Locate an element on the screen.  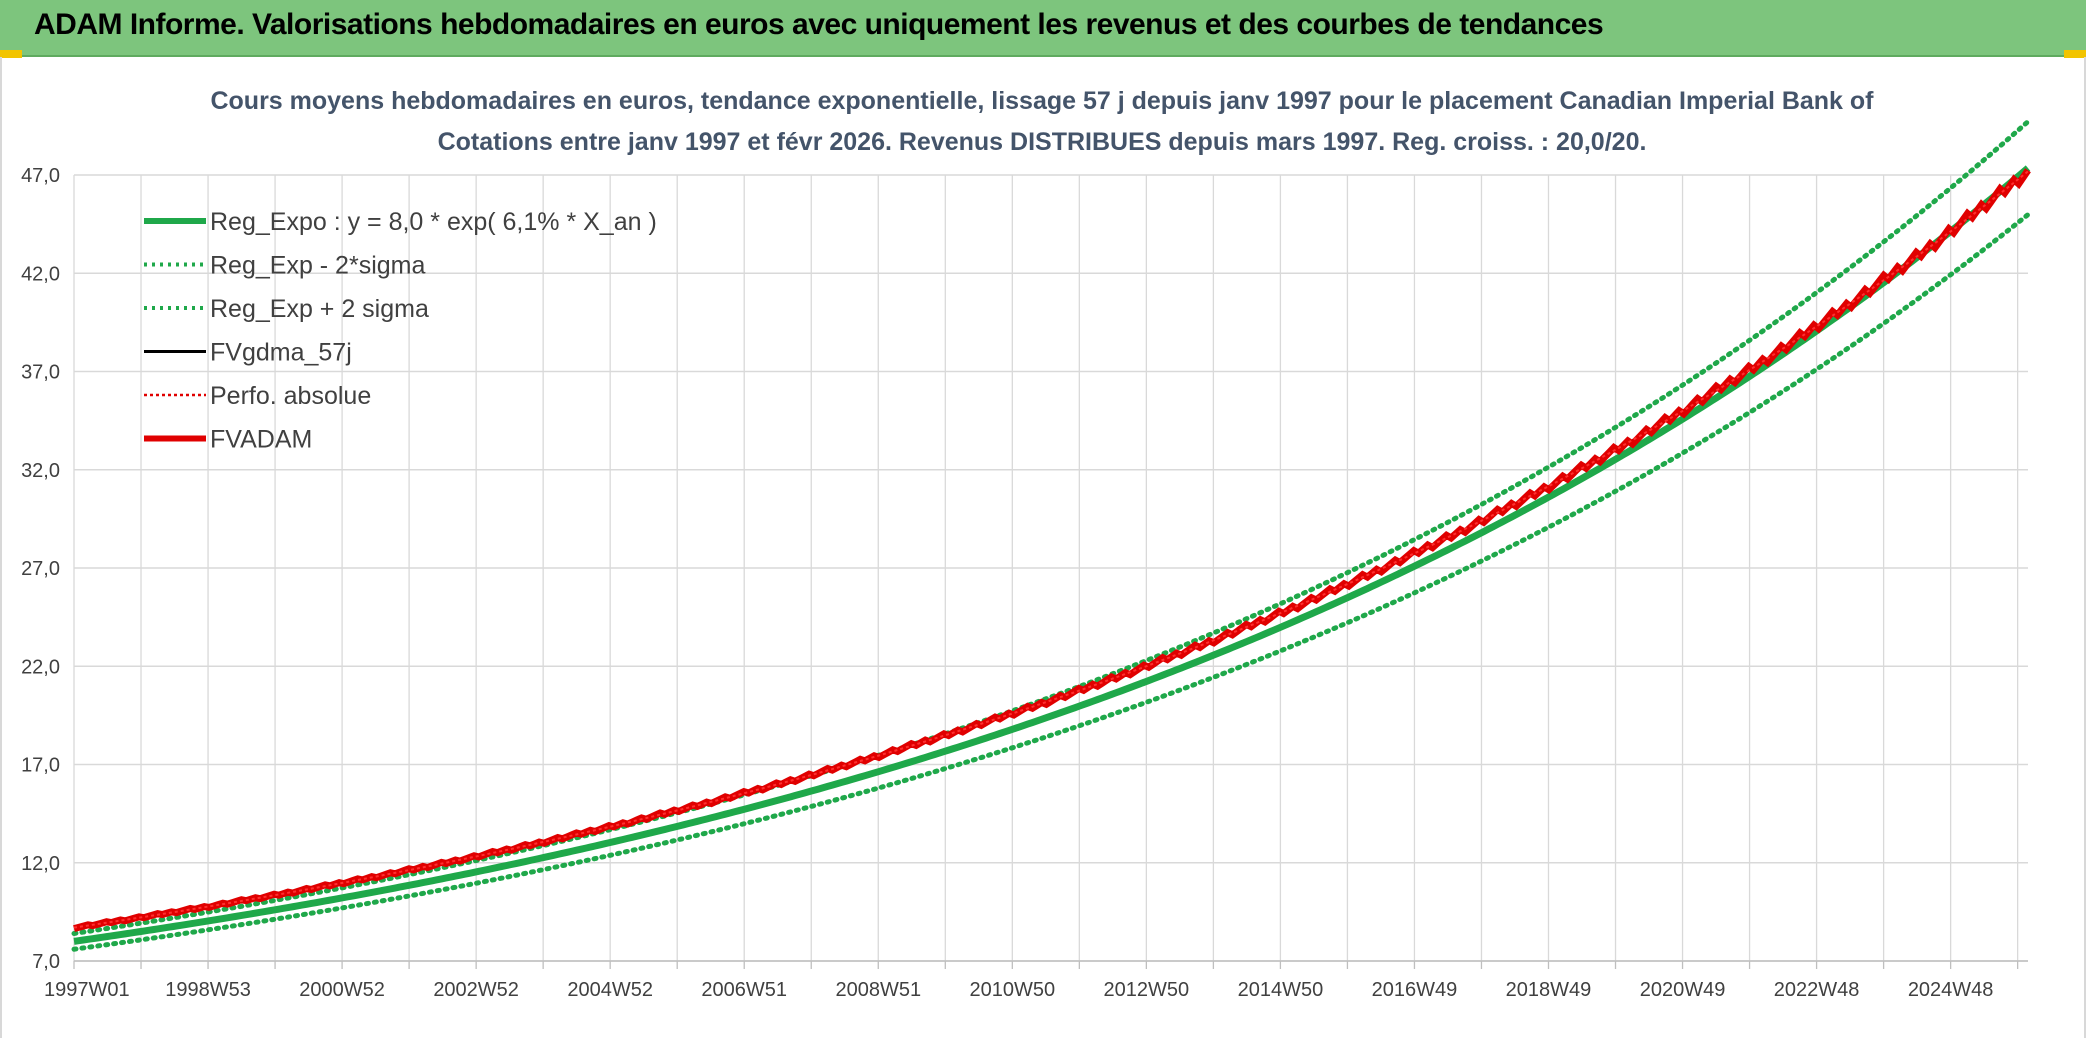
legend-label: FVgdma_57j is located at coordinates (281, 353).